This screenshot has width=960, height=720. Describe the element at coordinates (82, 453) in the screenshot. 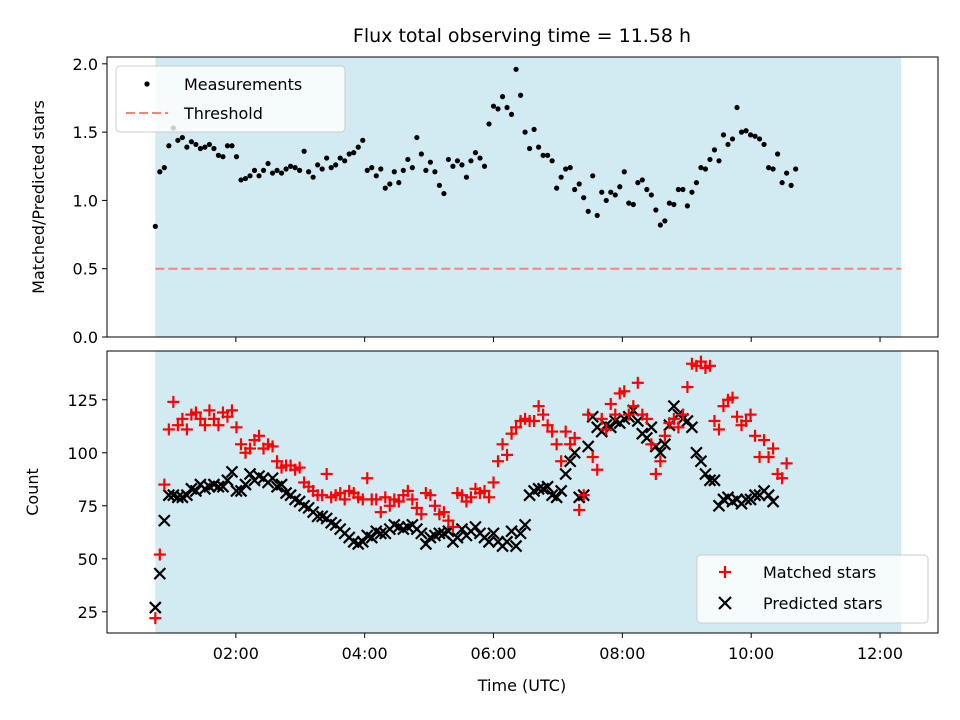

I see `bottom-y-tick-label: 100` at that location.